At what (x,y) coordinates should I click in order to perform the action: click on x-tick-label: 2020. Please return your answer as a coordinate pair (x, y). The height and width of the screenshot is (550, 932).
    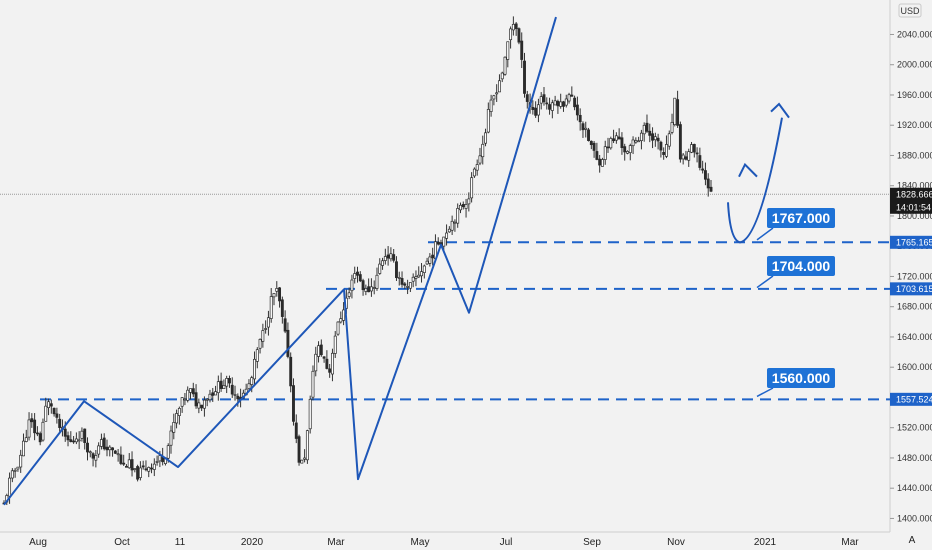
    Looking at the image, I should click on (252, 542).